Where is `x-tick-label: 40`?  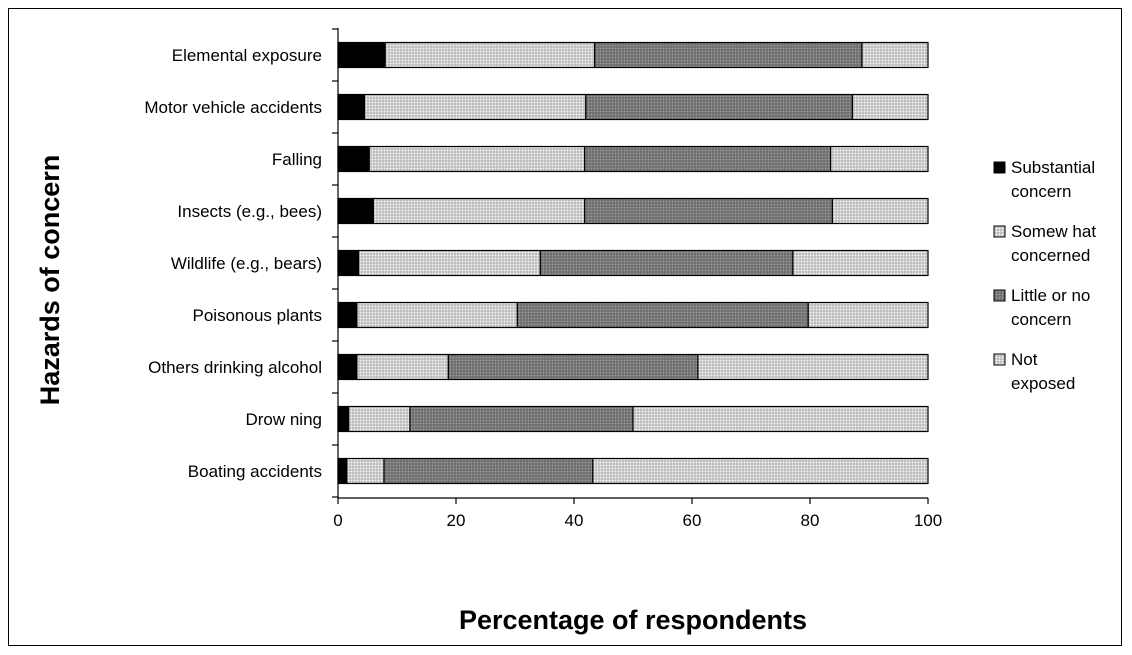
x-tick-label: 40 is located at coordinates (574, 520).